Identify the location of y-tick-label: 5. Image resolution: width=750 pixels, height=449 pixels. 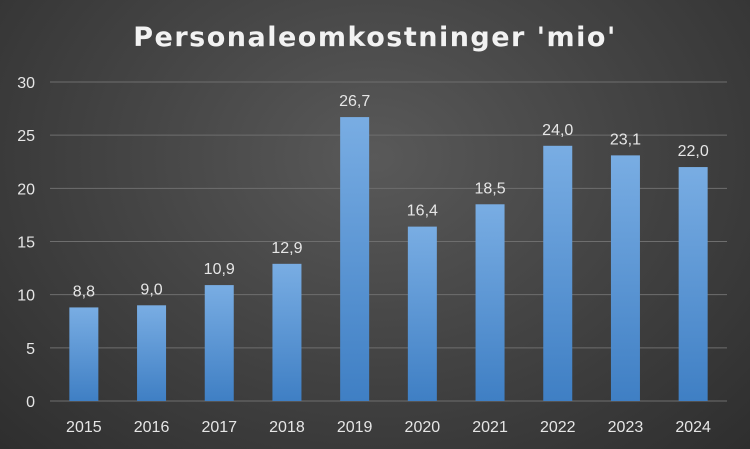
(30, 349).